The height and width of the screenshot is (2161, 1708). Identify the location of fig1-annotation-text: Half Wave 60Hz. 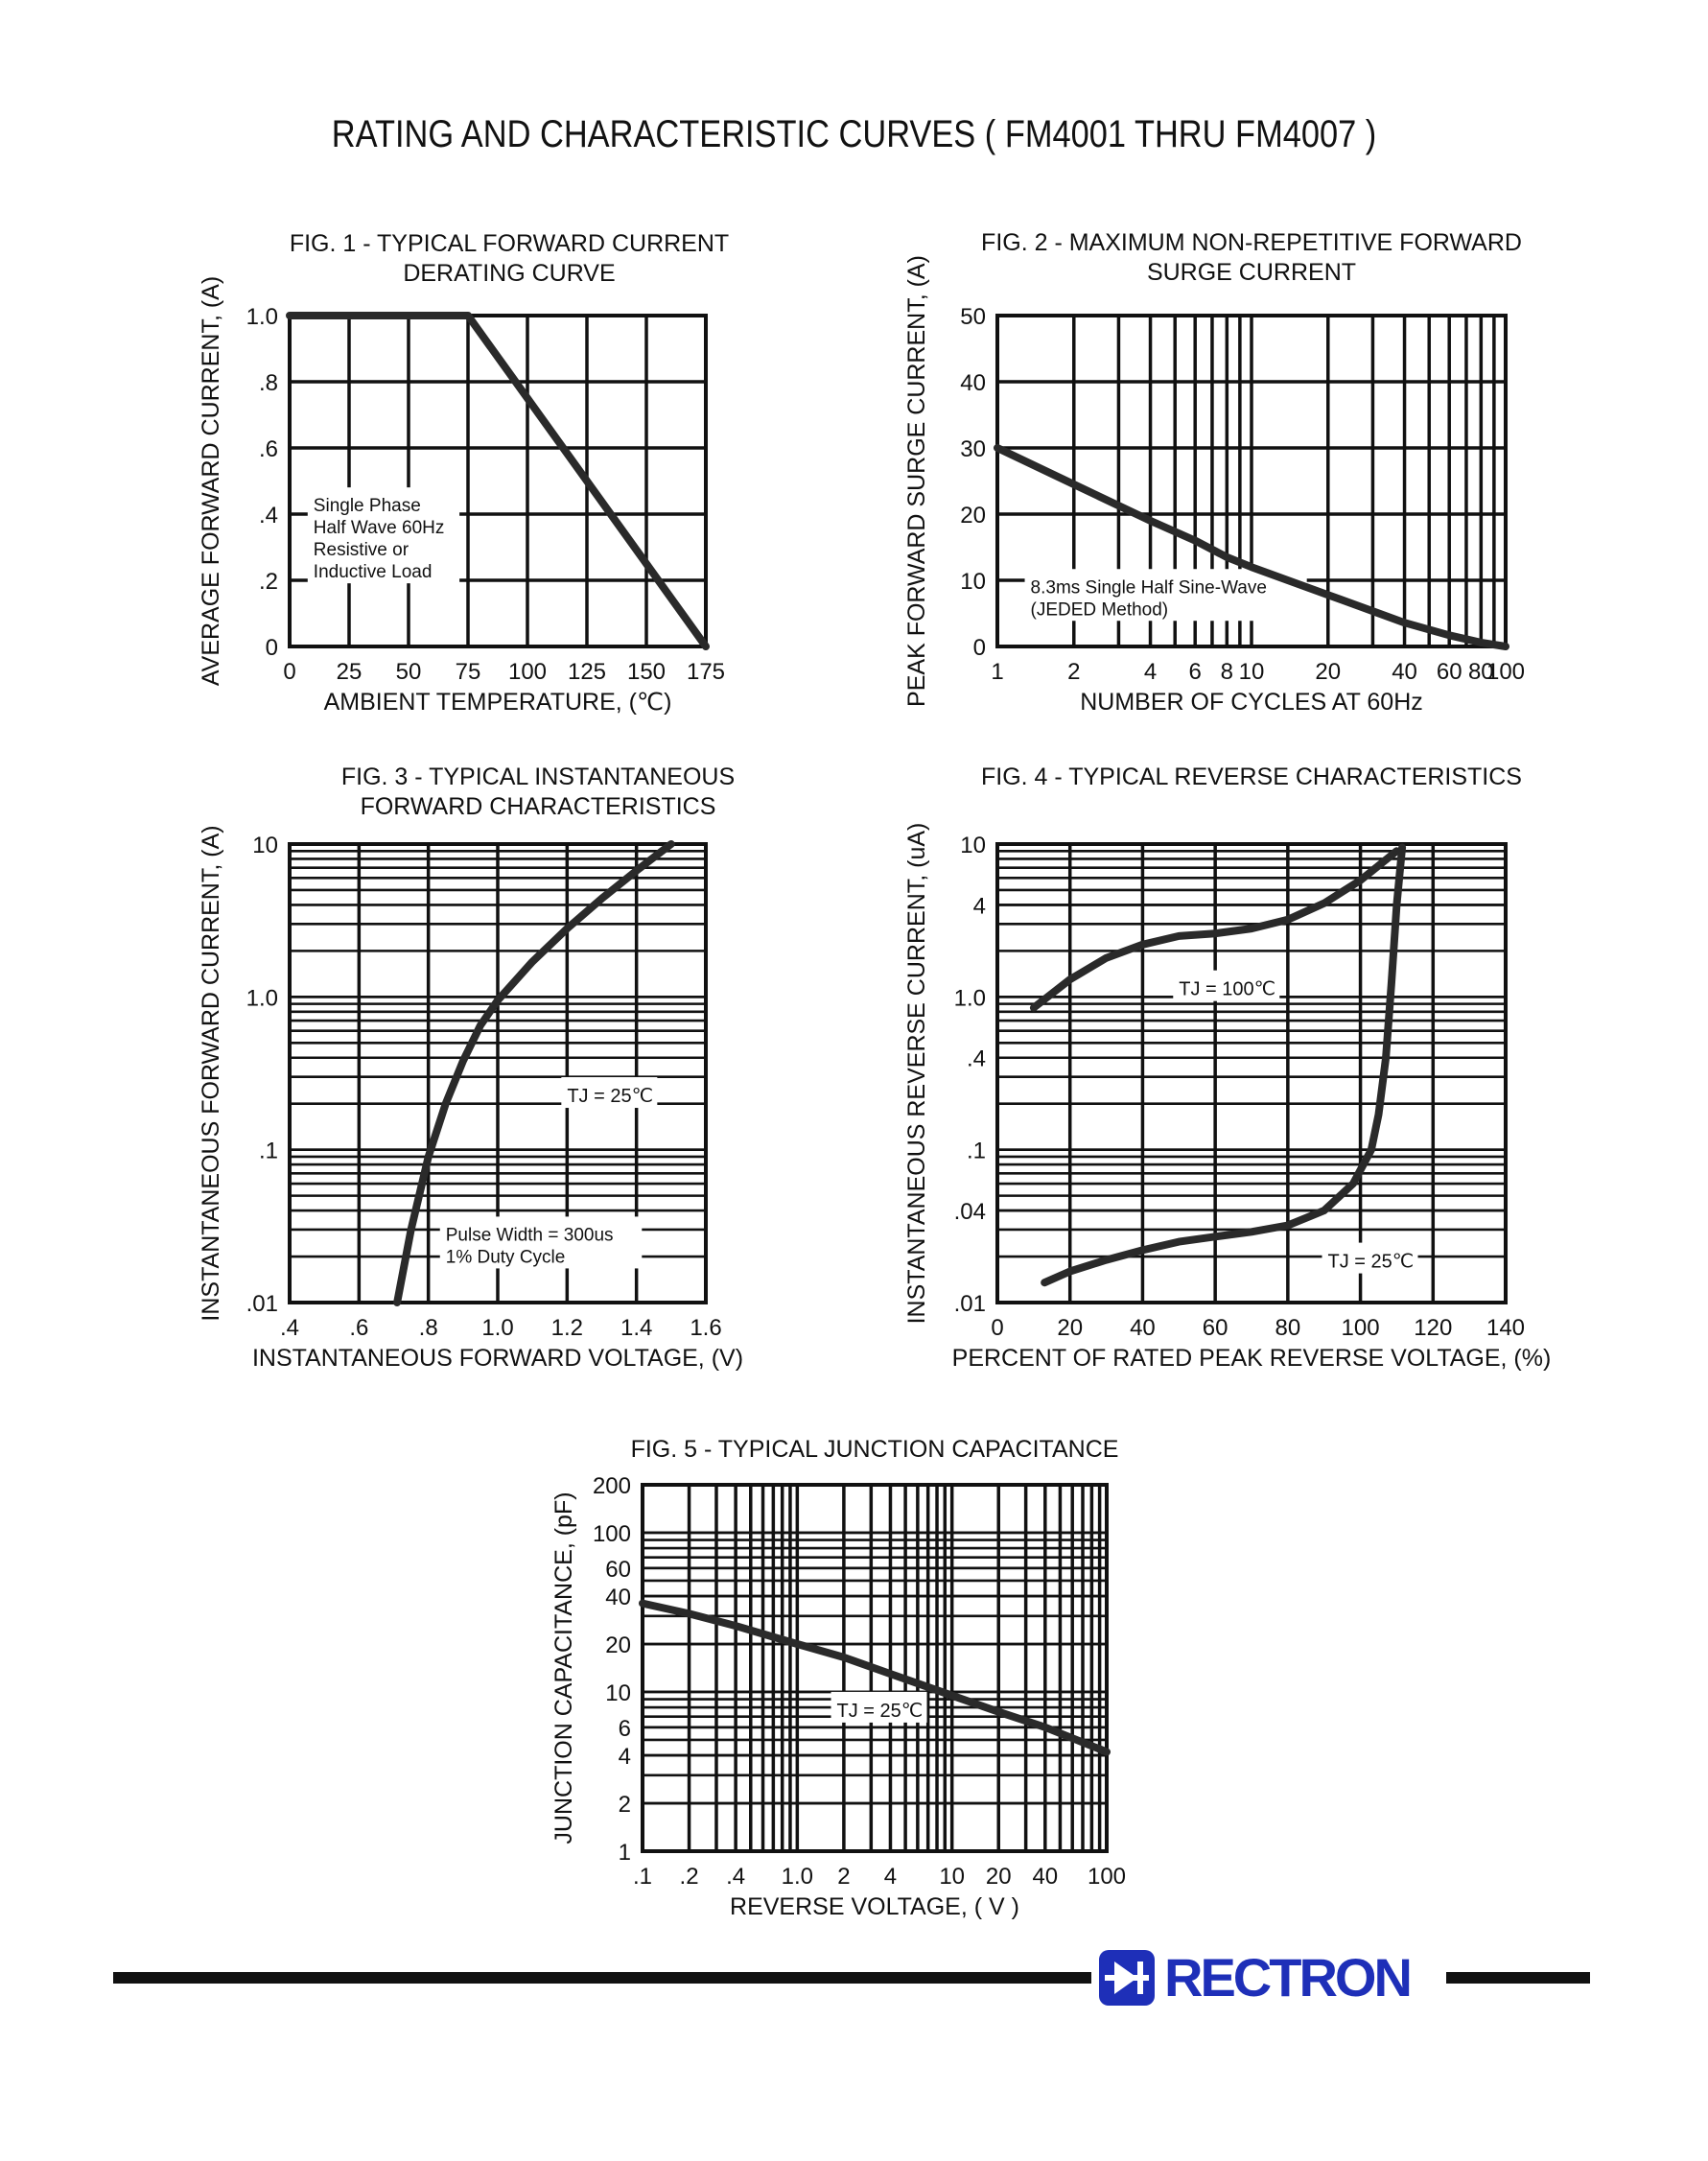
(380, 528).